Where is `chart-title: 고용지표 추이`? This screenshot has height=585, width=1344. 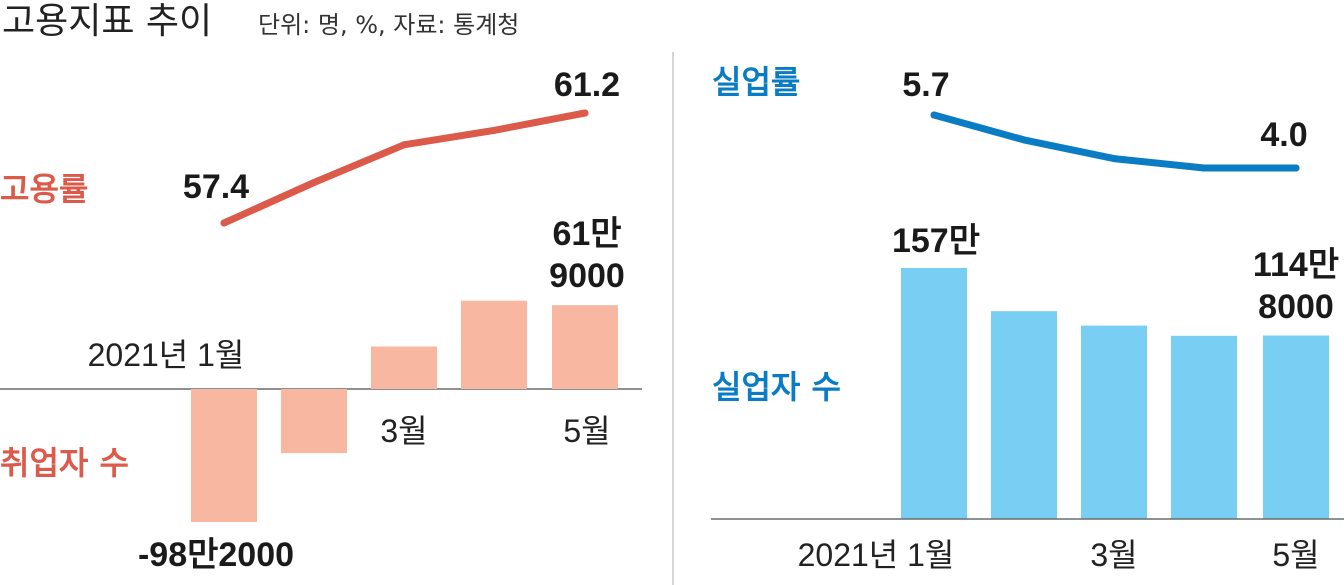
chart-title: 고용지표 추이 is located at coordinates (107, 21).